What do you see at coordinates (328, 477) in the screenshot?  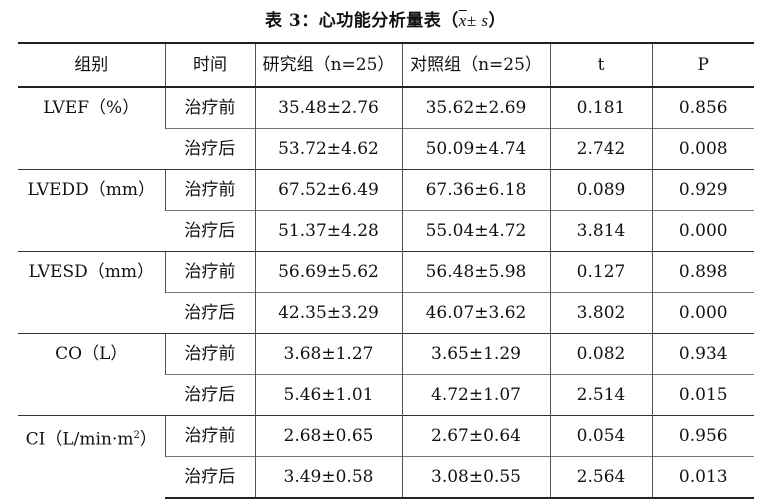 I see `study-group-value: 3.49±0.58` at bounding box center [328, 477].